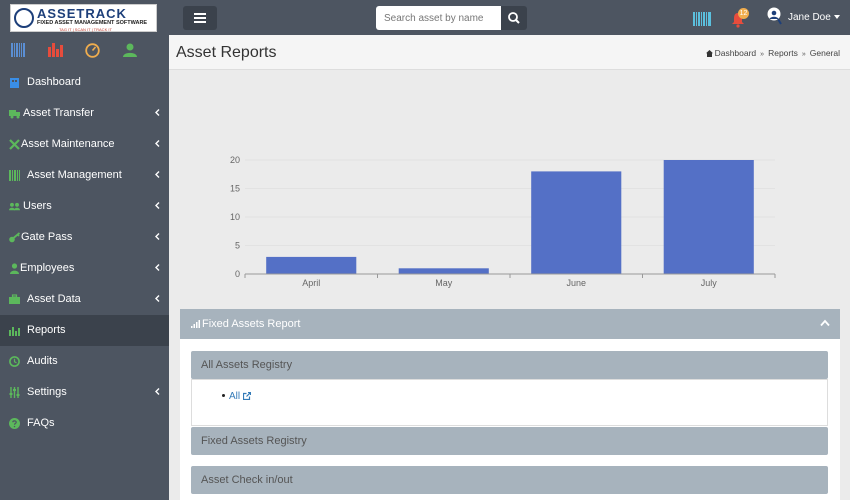 Image resolution: width=850 pixels, height=500 pixels. I want to click on sidebar-item-asset-maintenance: Asset Maintenance, so click(84, 144).